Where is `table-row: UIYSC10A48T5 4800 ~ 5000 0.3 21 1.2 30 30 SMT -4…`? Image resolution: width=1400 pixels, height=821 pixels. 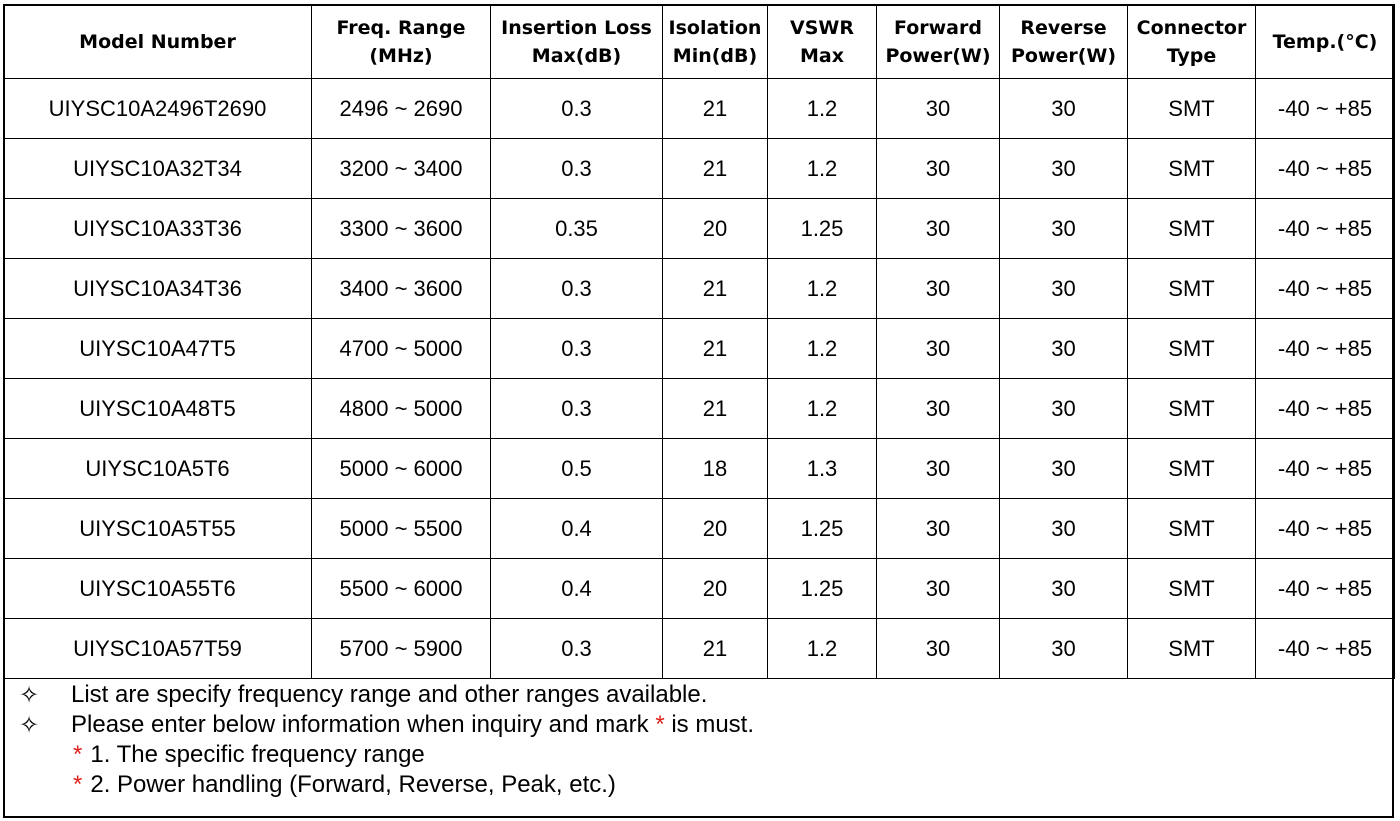
table-row: UIYSC10A48T5 4800 ~ 5000 0.3 21 1.2 30 30 SMT -4… is located at coordinates (699, 408).